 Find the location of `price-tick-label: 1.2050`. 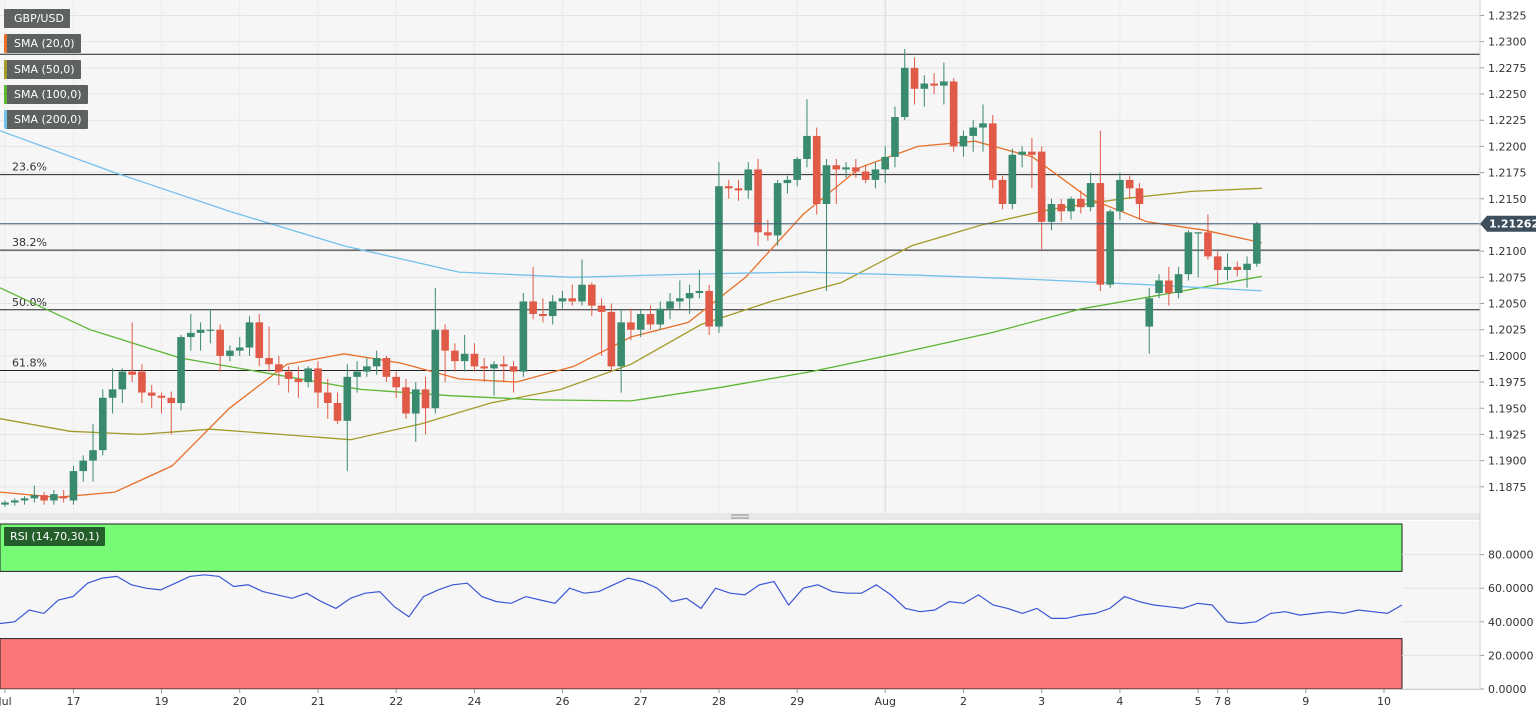

price-tick-label: 1.2050 is located at coordinates (1507, 304).